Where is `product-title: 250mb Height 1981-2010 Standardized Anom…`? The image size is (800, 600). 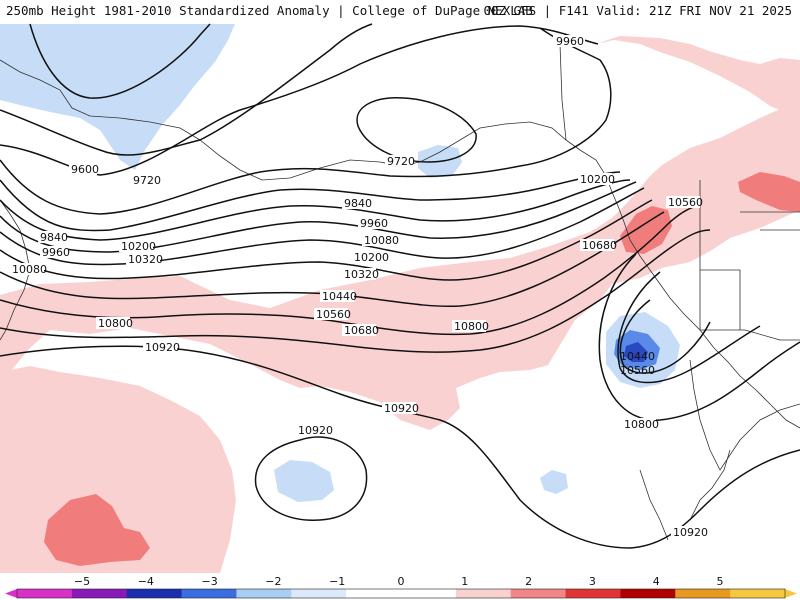
product-title: 250mb Height 1981-2010 Standardized Anom… is located at coordinates (269, 10).